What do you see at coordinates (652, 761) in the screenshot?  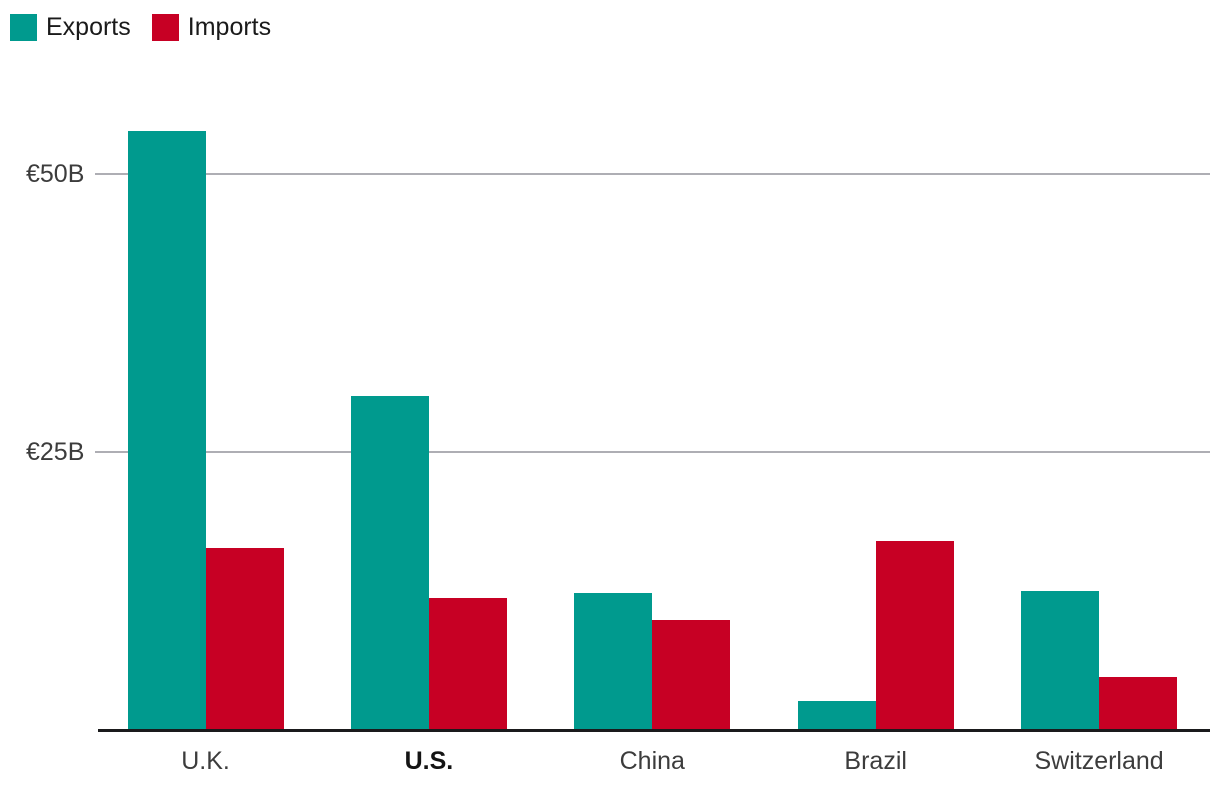 I see `x-category-label-china: China` at bounding box center [652, 761].